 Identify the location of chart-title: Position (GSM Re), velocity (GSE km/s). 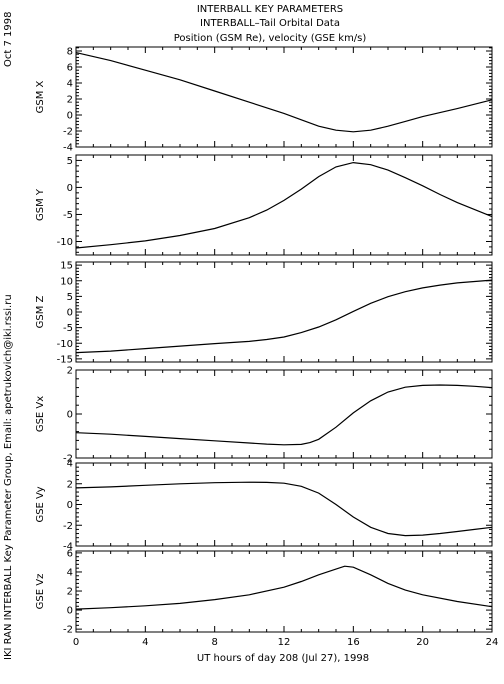
(270, 38).